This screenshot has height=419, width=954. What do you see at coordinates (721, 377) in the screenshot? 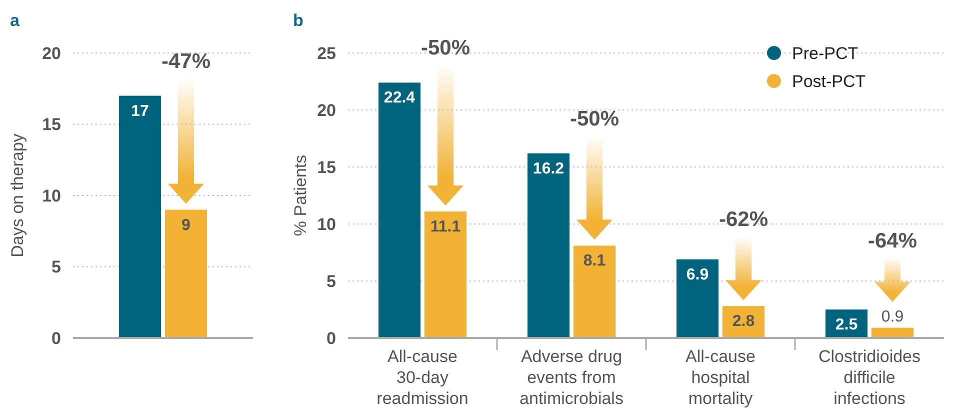
I see `x-tick-label: All-cause hospital mortality` at bounding box center [721, 377].